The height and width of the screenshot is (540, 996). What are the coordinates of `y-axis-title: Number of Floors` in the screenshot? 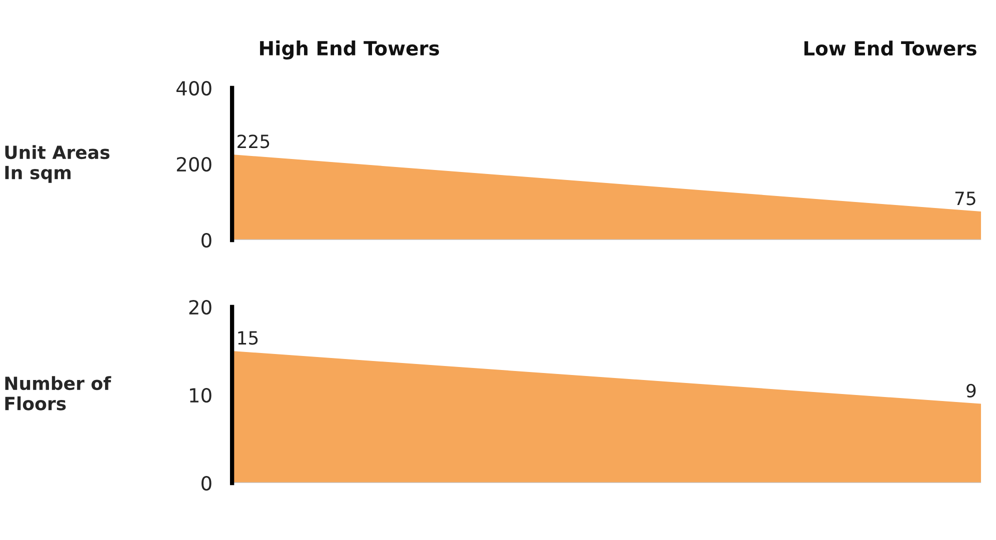 It's located at (58, 393).